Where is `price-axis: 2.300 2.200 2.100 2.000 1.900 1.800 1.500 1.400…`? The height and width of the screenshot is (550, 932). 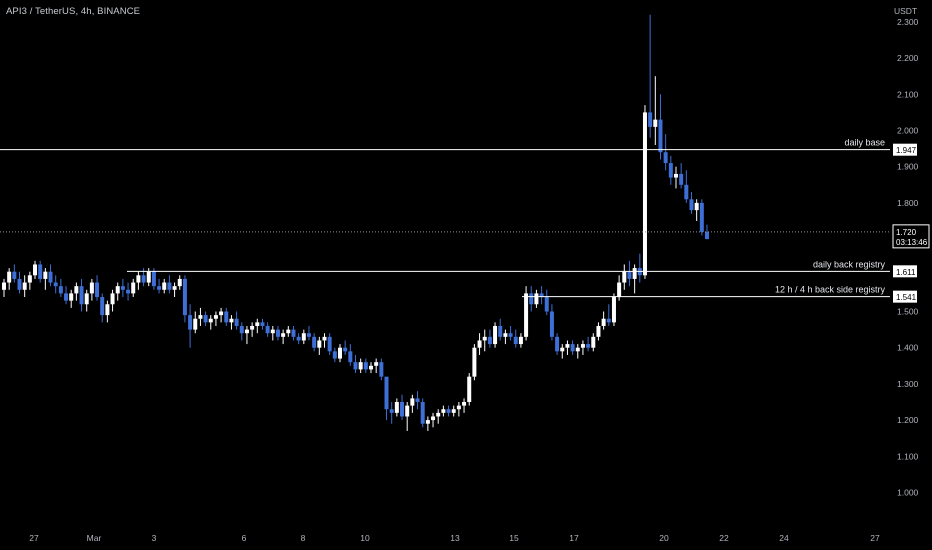
price-axis: 2.300 2.200 2.100 2.000 1.900 1.800 1.500 1.400… is located at coordinates (908, 257).